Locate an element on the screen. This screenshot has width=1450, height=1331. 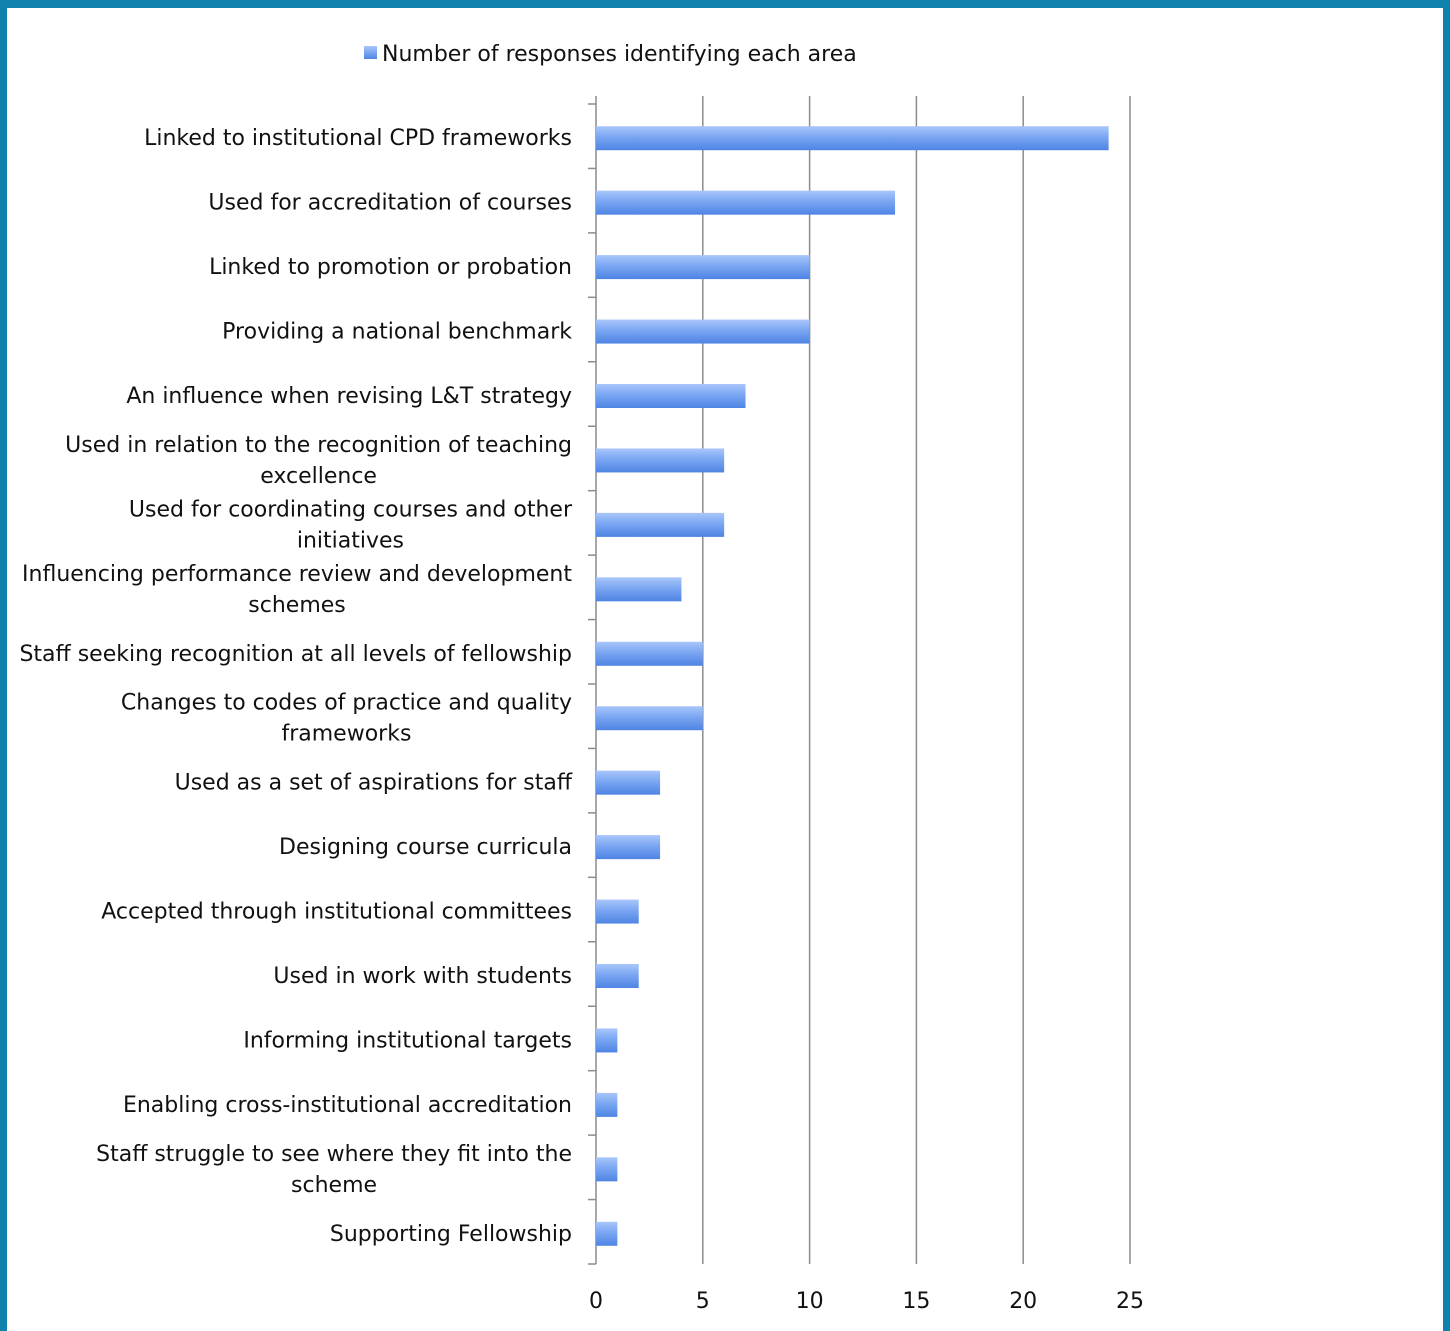
category-label: Linked to institutional CPD frameworks is located at coordinates (358, 138).